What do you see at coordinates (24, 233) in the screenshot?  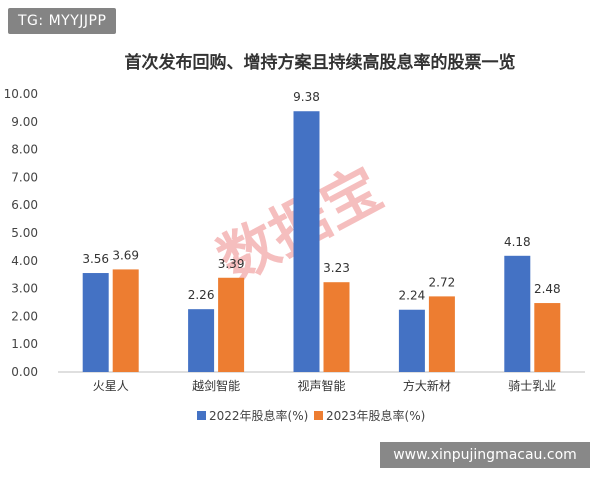 I see `y-tick-label: 5.00` at bounding box center [24, 233].